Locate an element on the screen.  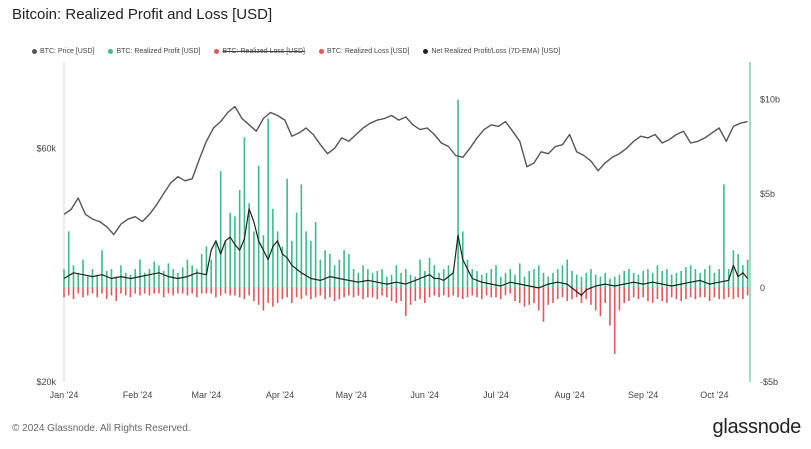
legend-item-net-realized: Net Realized Profit/Loss (7D-EMA) [USD] is located at coordinates (491, 51).